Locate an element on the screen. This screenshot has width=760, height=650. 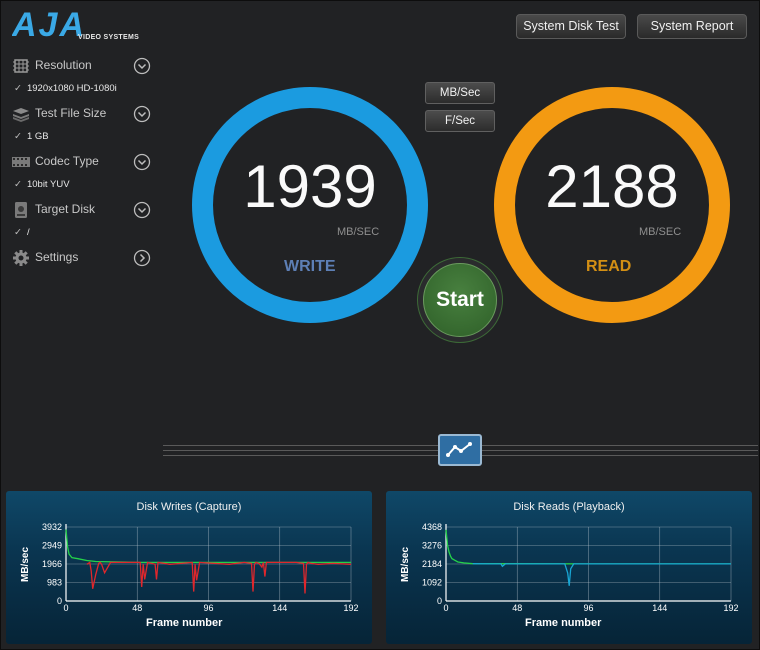
codec-type-value: ✓ 10bit YUV is located at coordinates (42, 184).